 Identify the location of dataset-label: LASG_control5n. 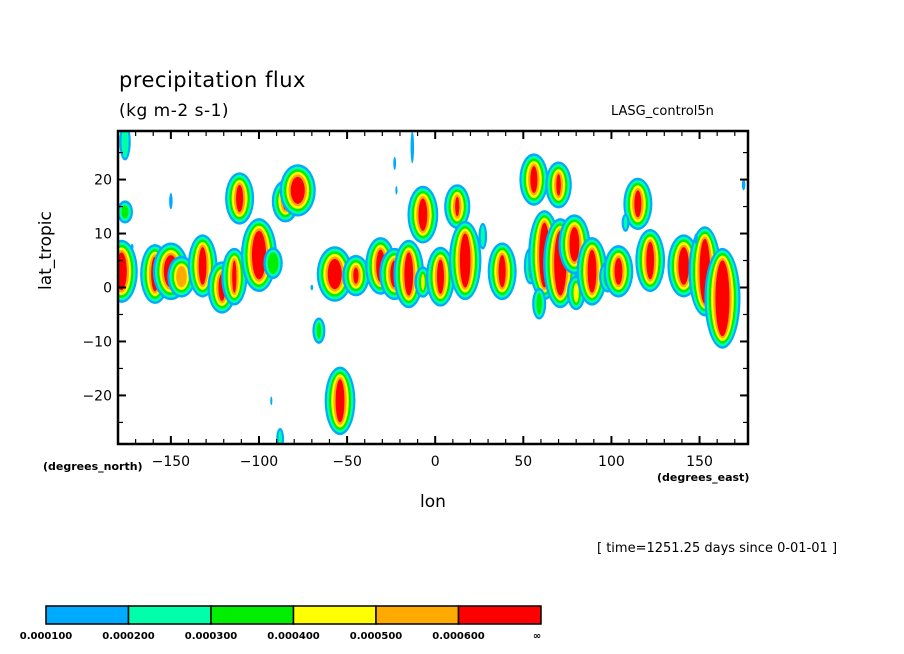
(662, 111).